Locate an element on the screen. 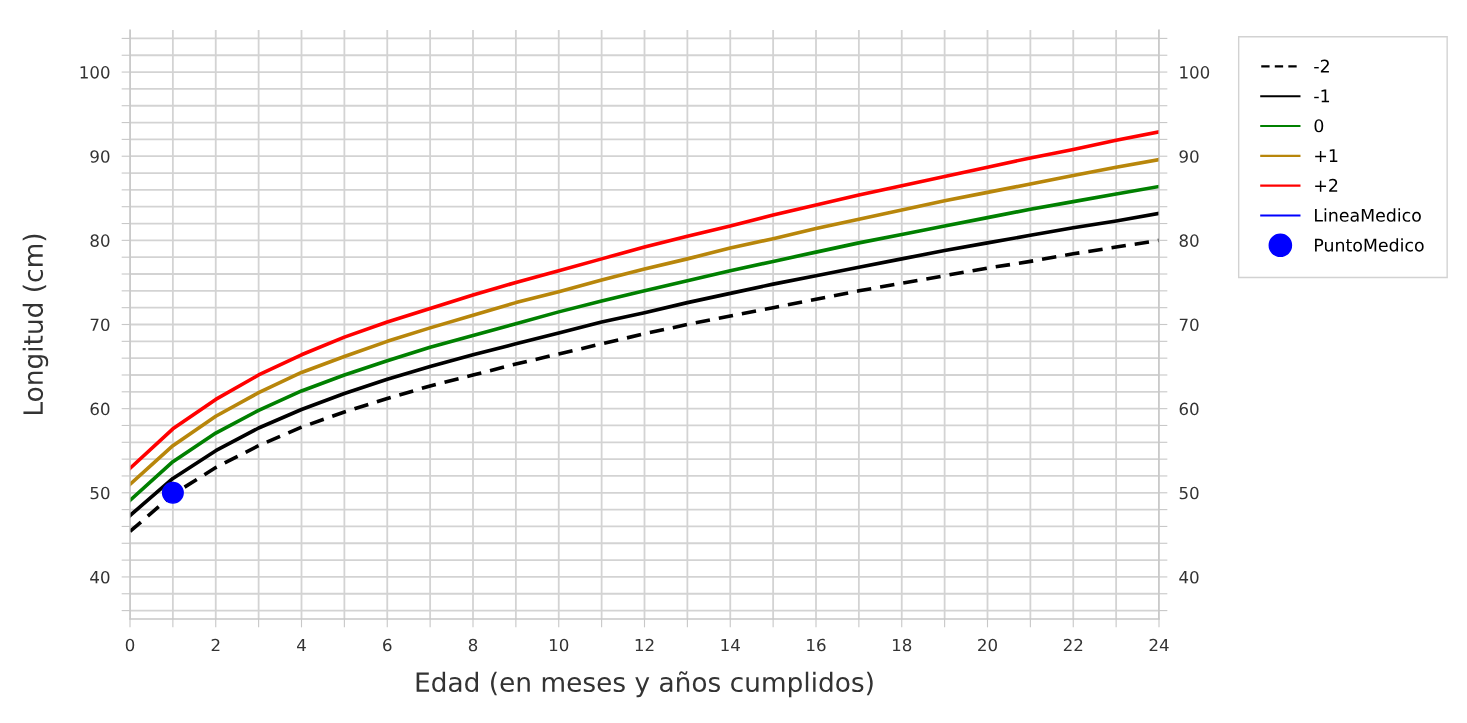 The height and width of the screenshot is (723, 1467). x-tick-label: 18 is located at coordinates (902, 645).